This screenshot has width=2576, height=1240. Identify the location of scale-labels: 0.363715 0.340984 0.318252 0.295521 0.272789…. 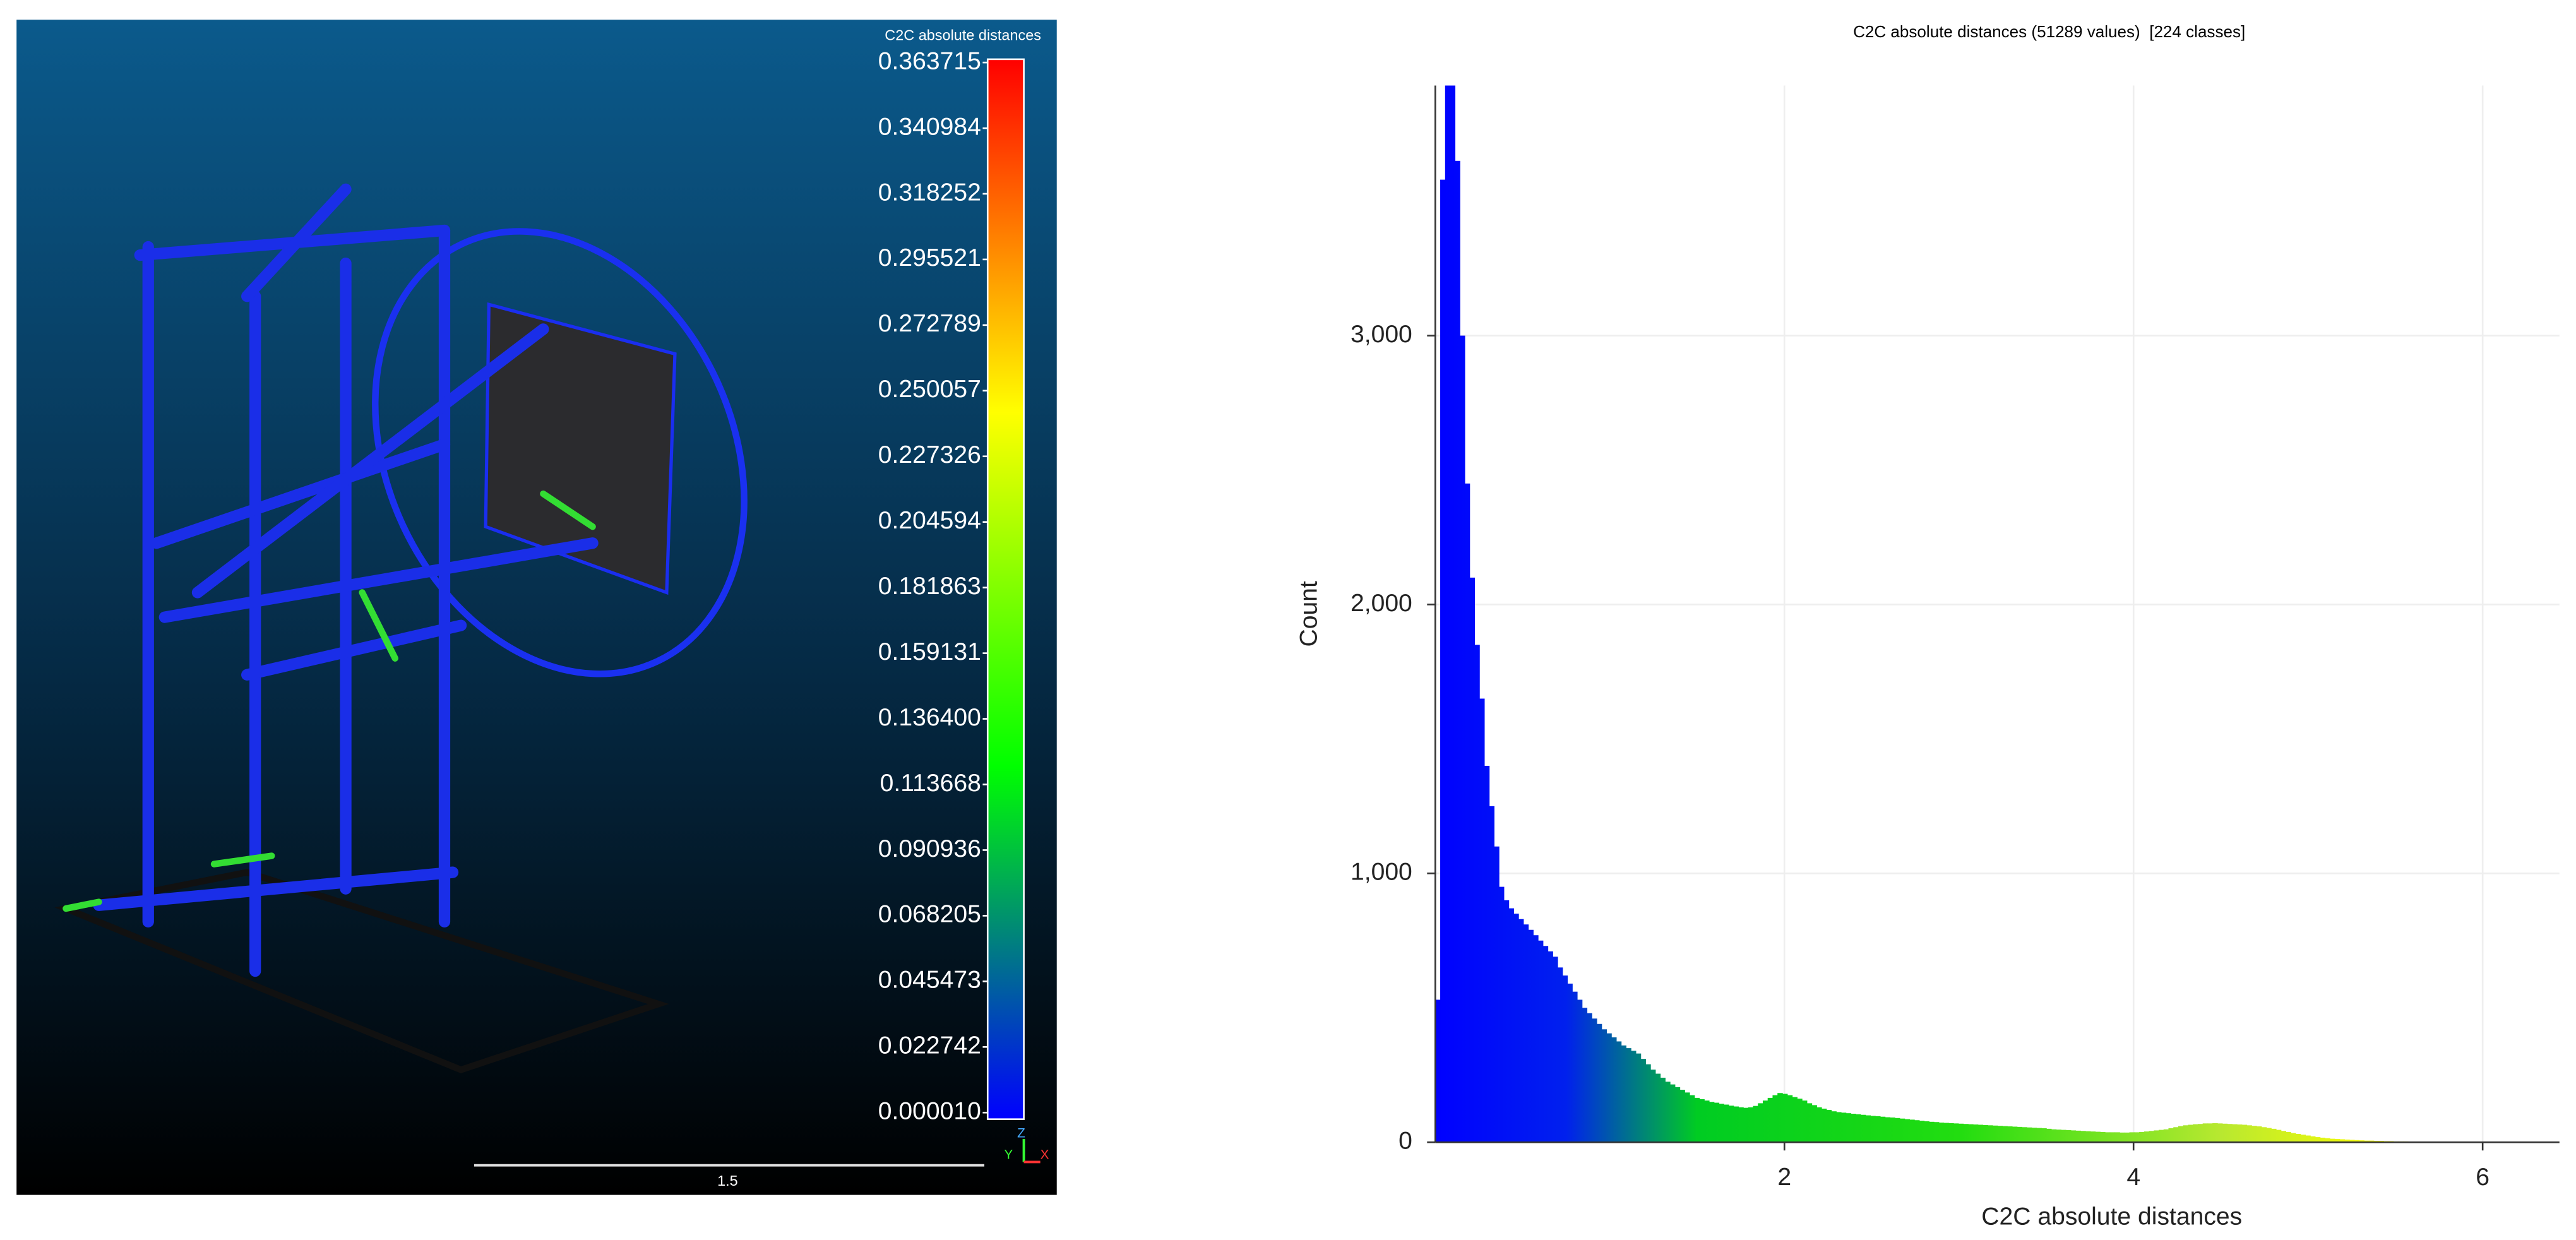
(933, 586).